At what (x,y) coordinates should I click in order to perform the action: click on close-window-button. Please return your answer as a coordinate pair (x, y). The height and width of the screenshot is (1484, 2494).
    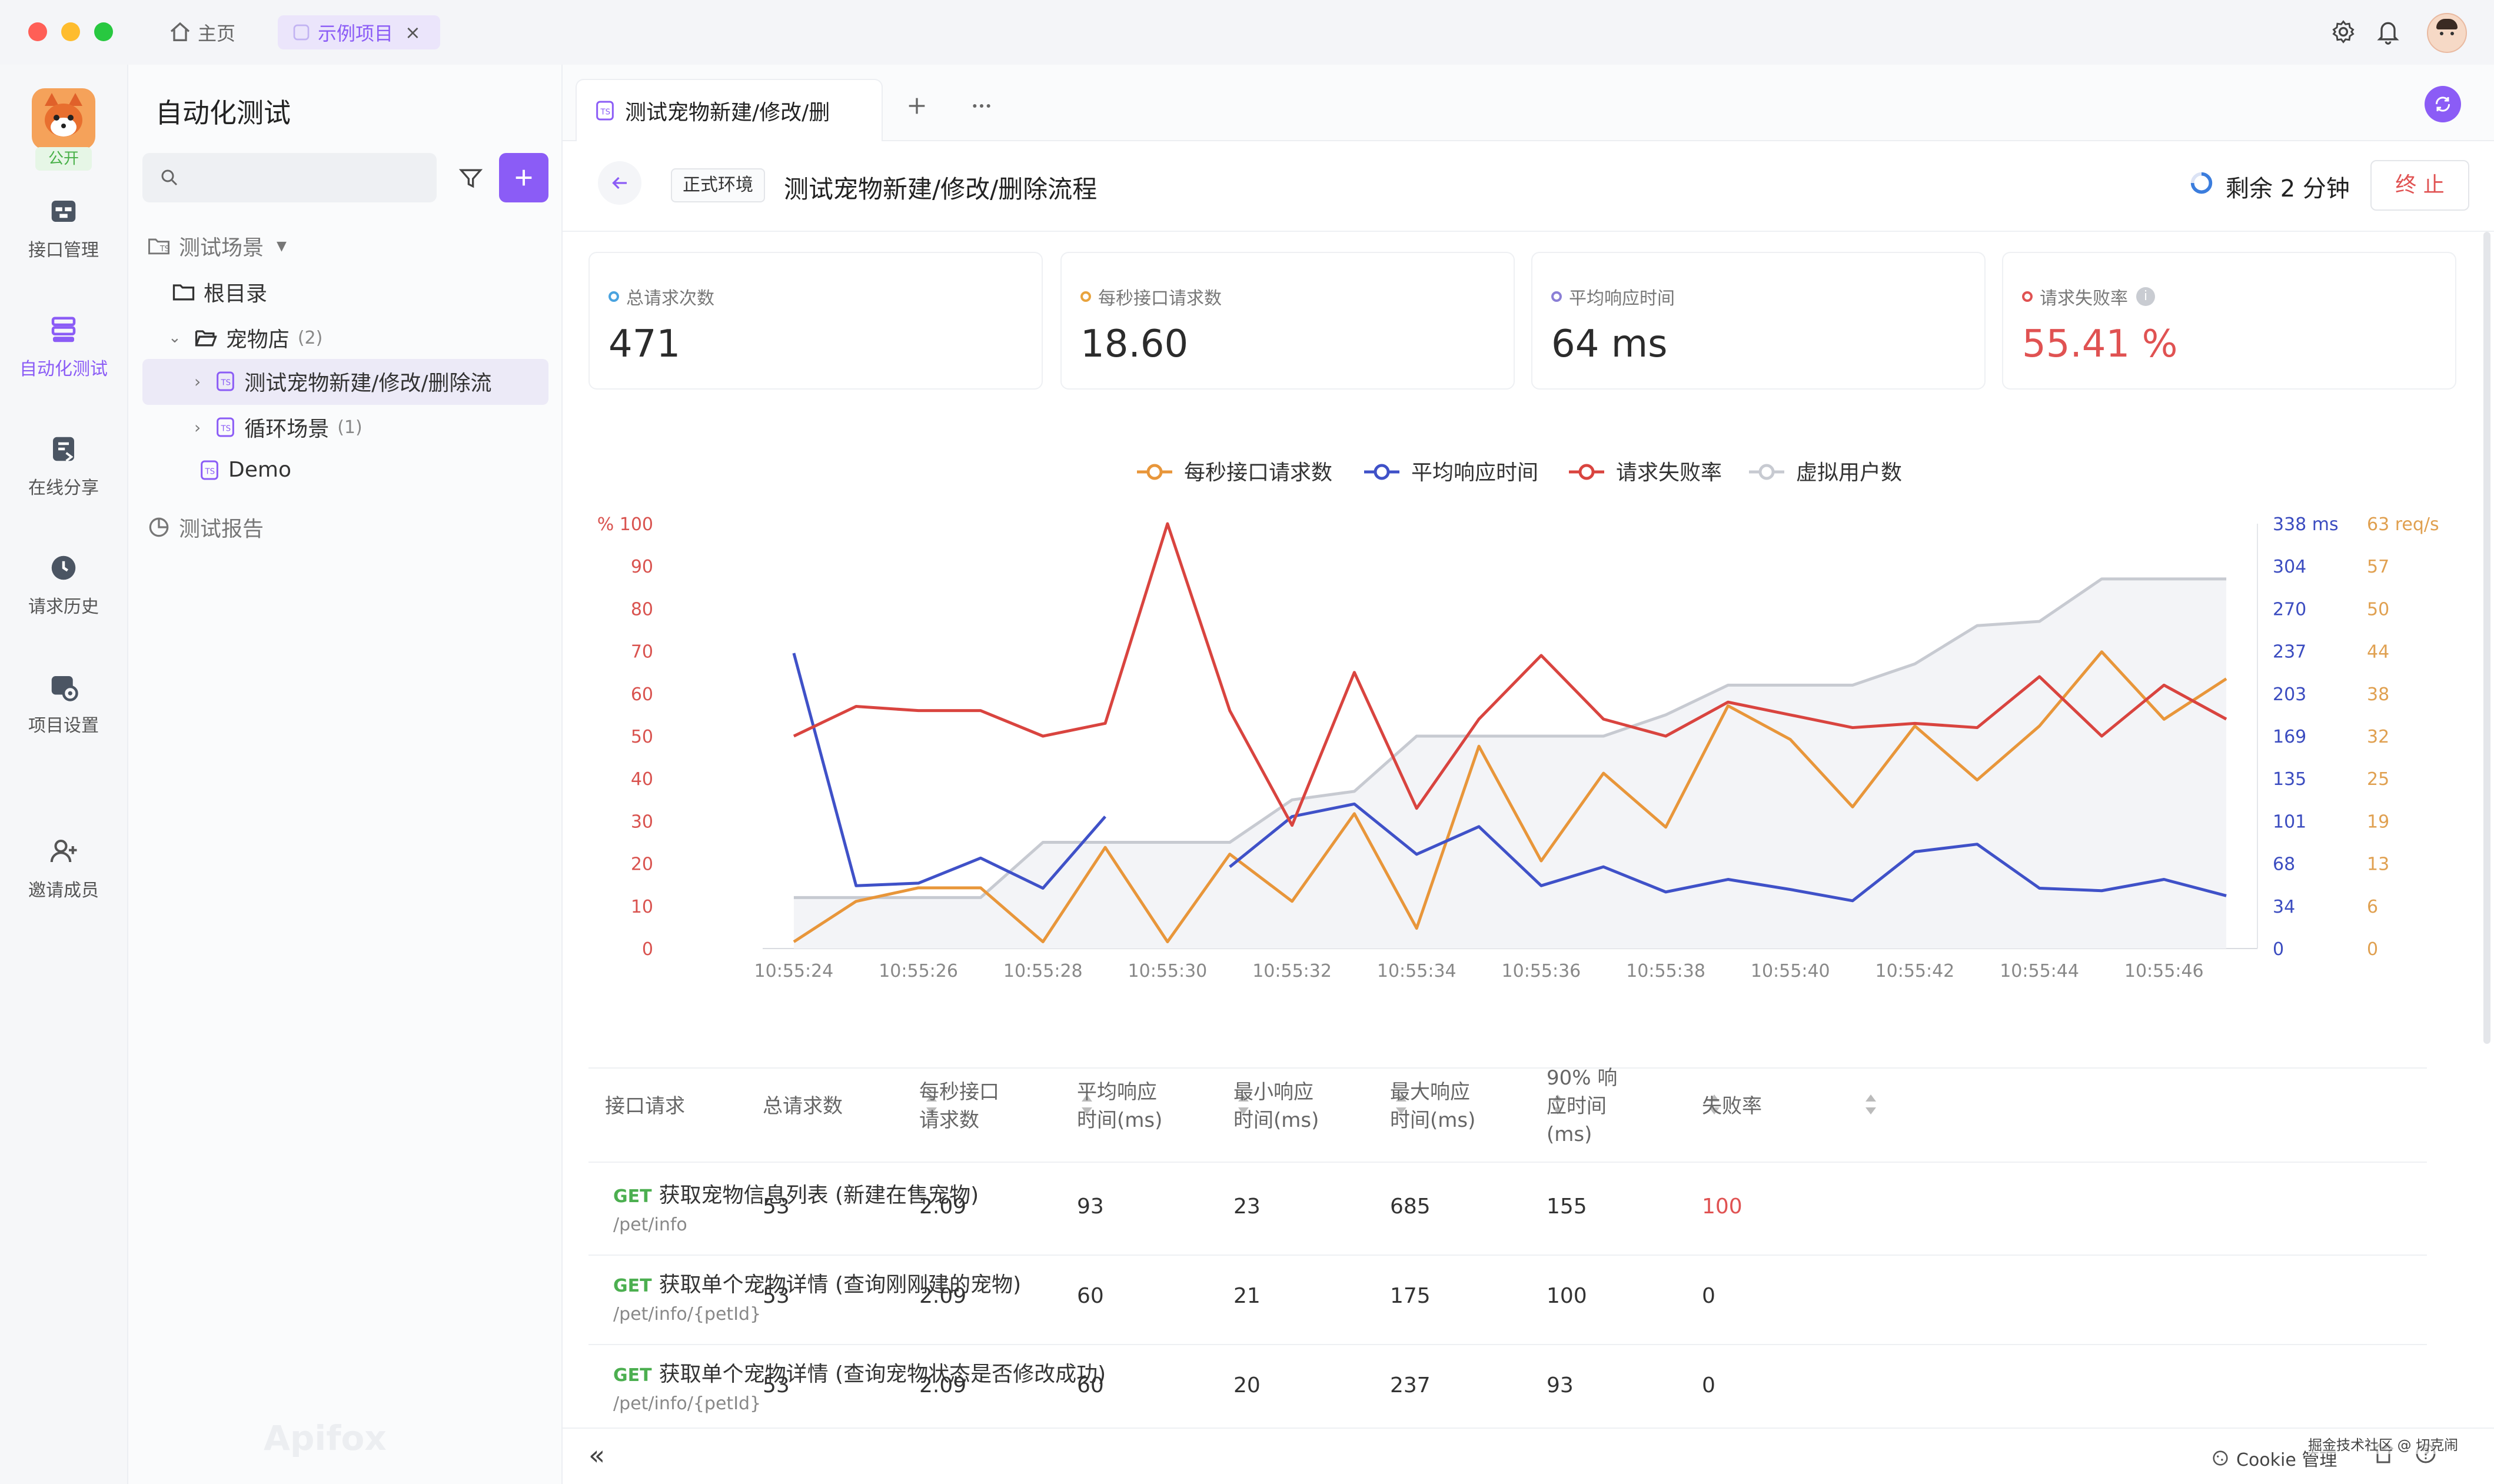
    Looking at the image, I should click on (38, 31).